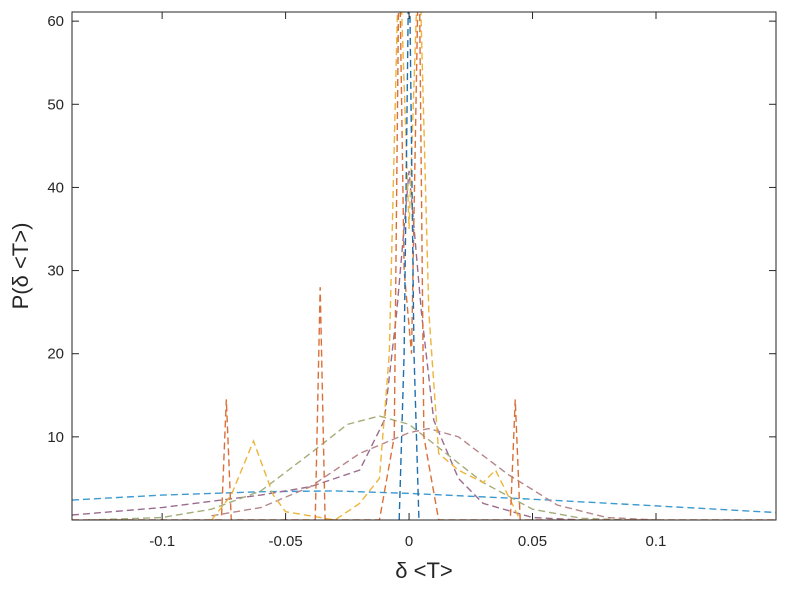 The image size is (789, 597). What do you see at coordinates (55, 354) in the screenshot?
I see `y-tick-label: 20` at bounding box center [55, 354].